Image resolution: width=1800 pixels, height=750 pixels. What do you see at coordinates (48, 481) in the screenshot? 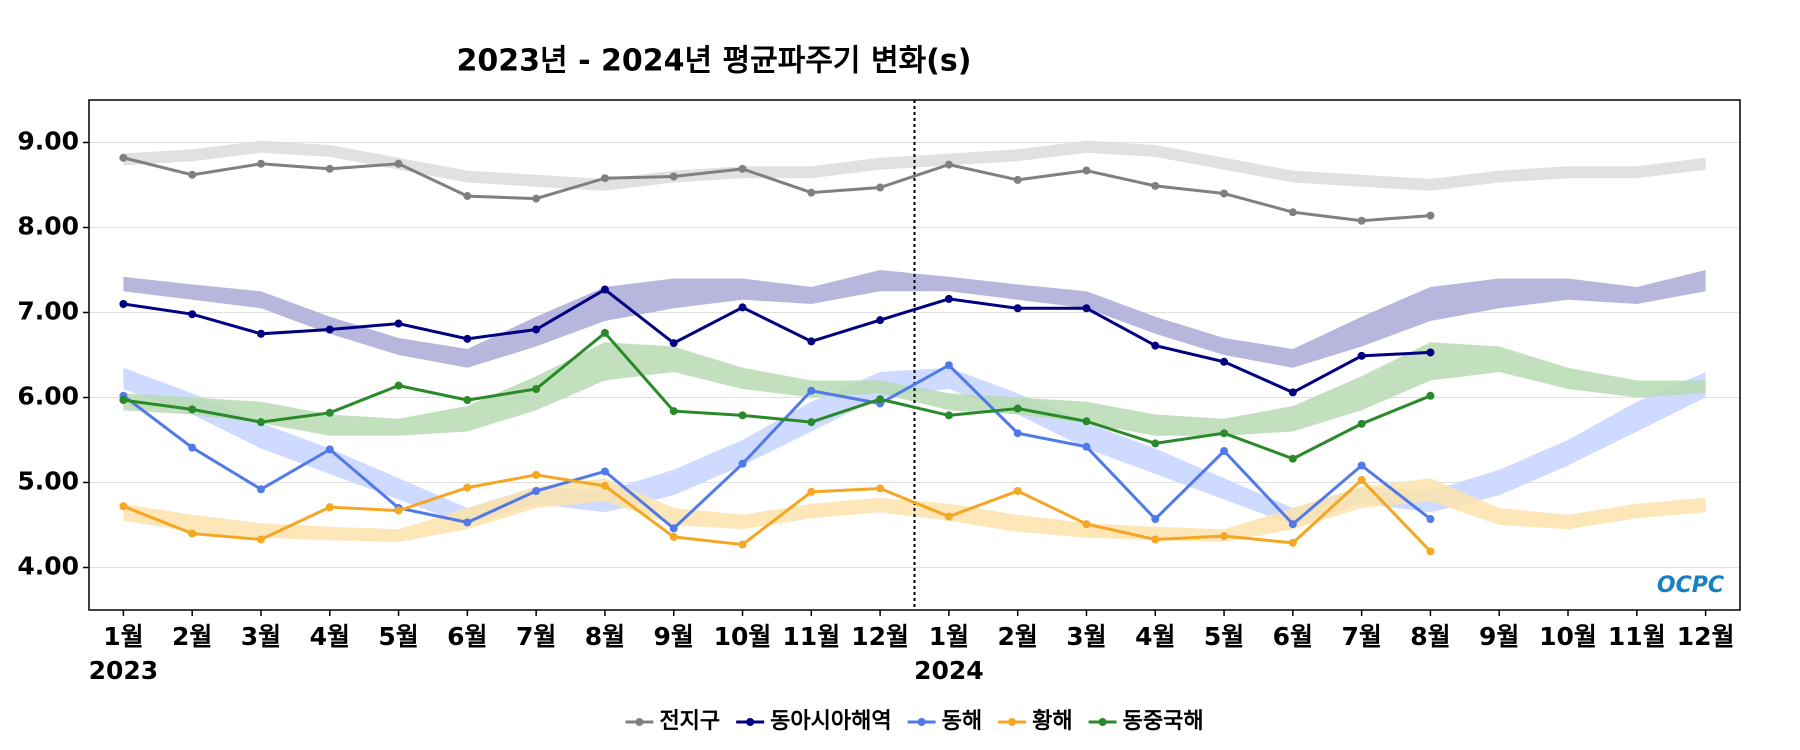
I see `y-tick-label: 5.00` at bounding box center [48, 481].